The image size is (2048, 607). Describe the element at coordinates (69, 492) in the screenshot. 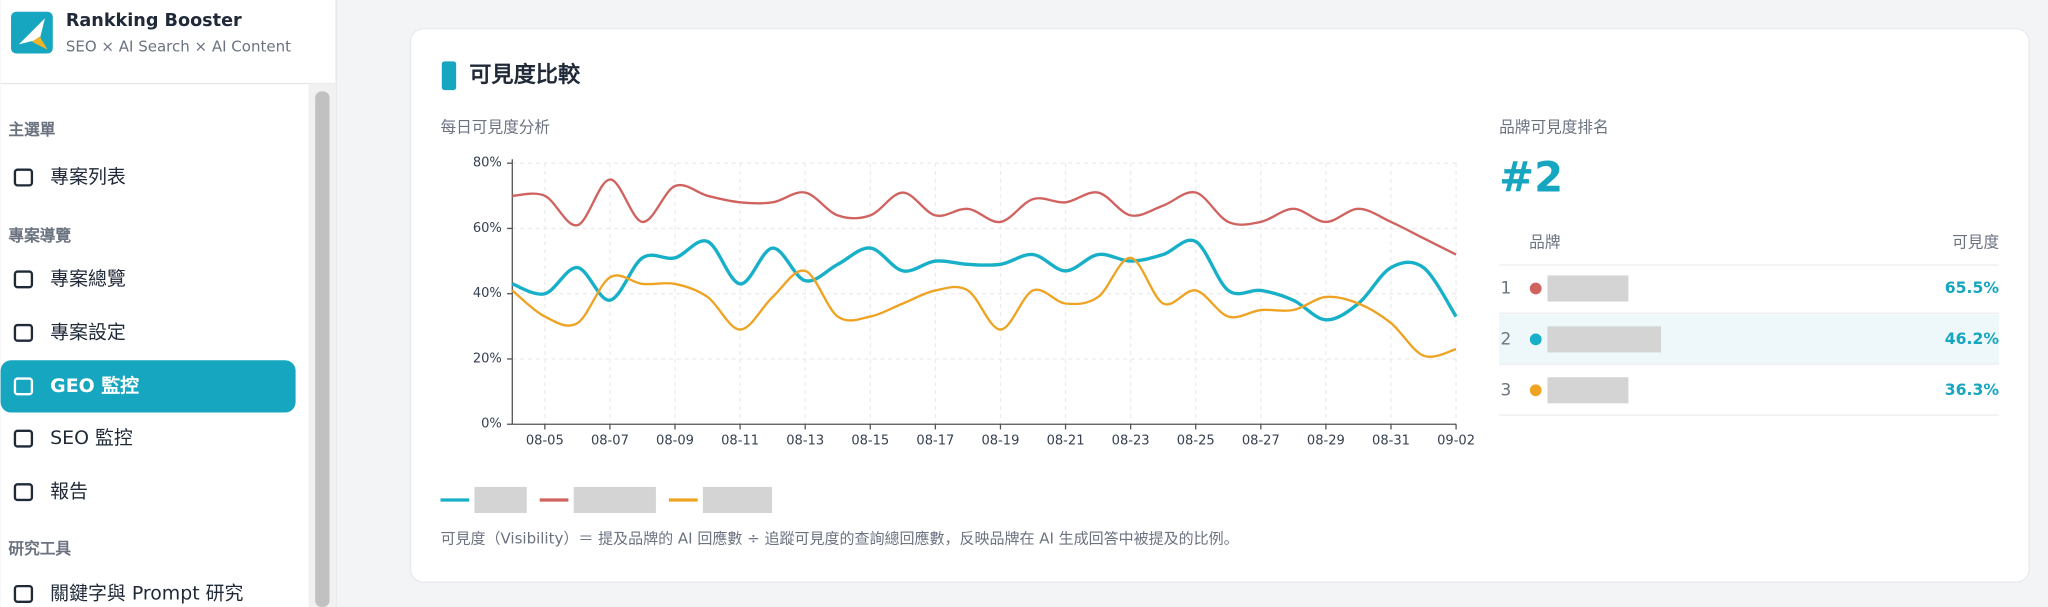

I see `menu-item: 報告` at that location.